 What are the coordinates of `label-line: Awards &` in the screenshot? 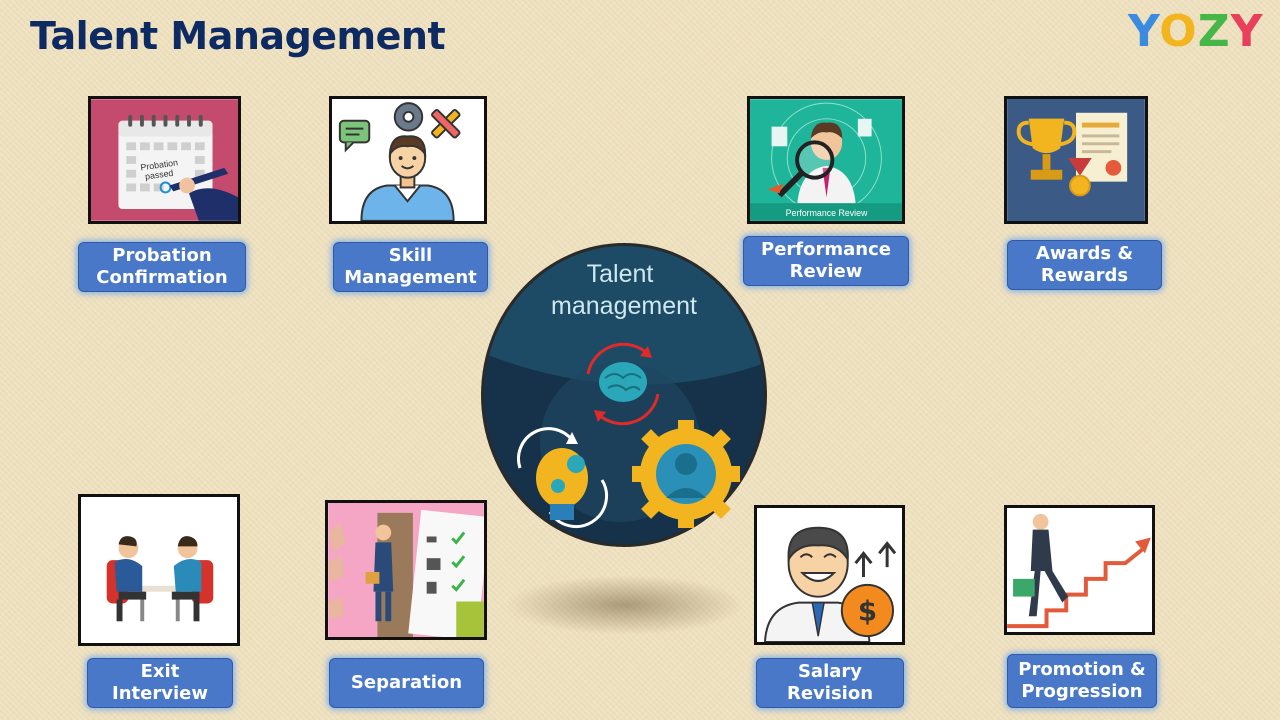 It's located at (1084, 253).